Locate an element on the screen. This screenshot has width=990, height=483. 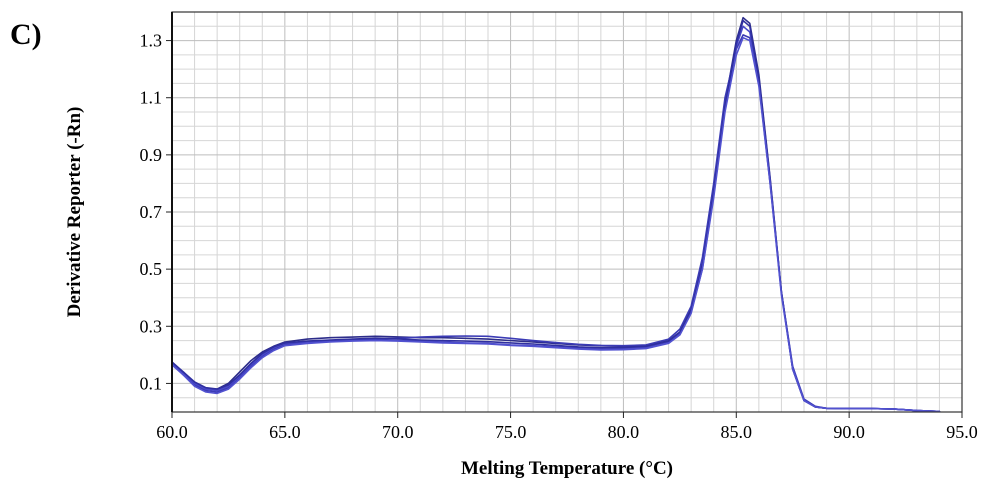
x-tick-label: 95.0 is located at coordinates (962, 432).